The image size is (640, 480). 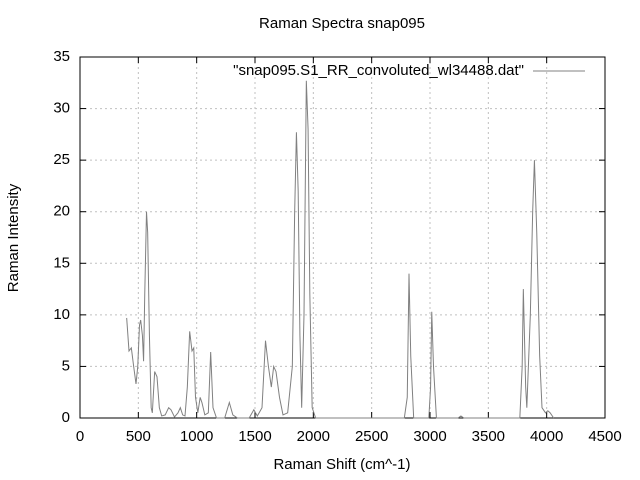 I want to click on y-tick-label: 0, so click(x=66, y=417).